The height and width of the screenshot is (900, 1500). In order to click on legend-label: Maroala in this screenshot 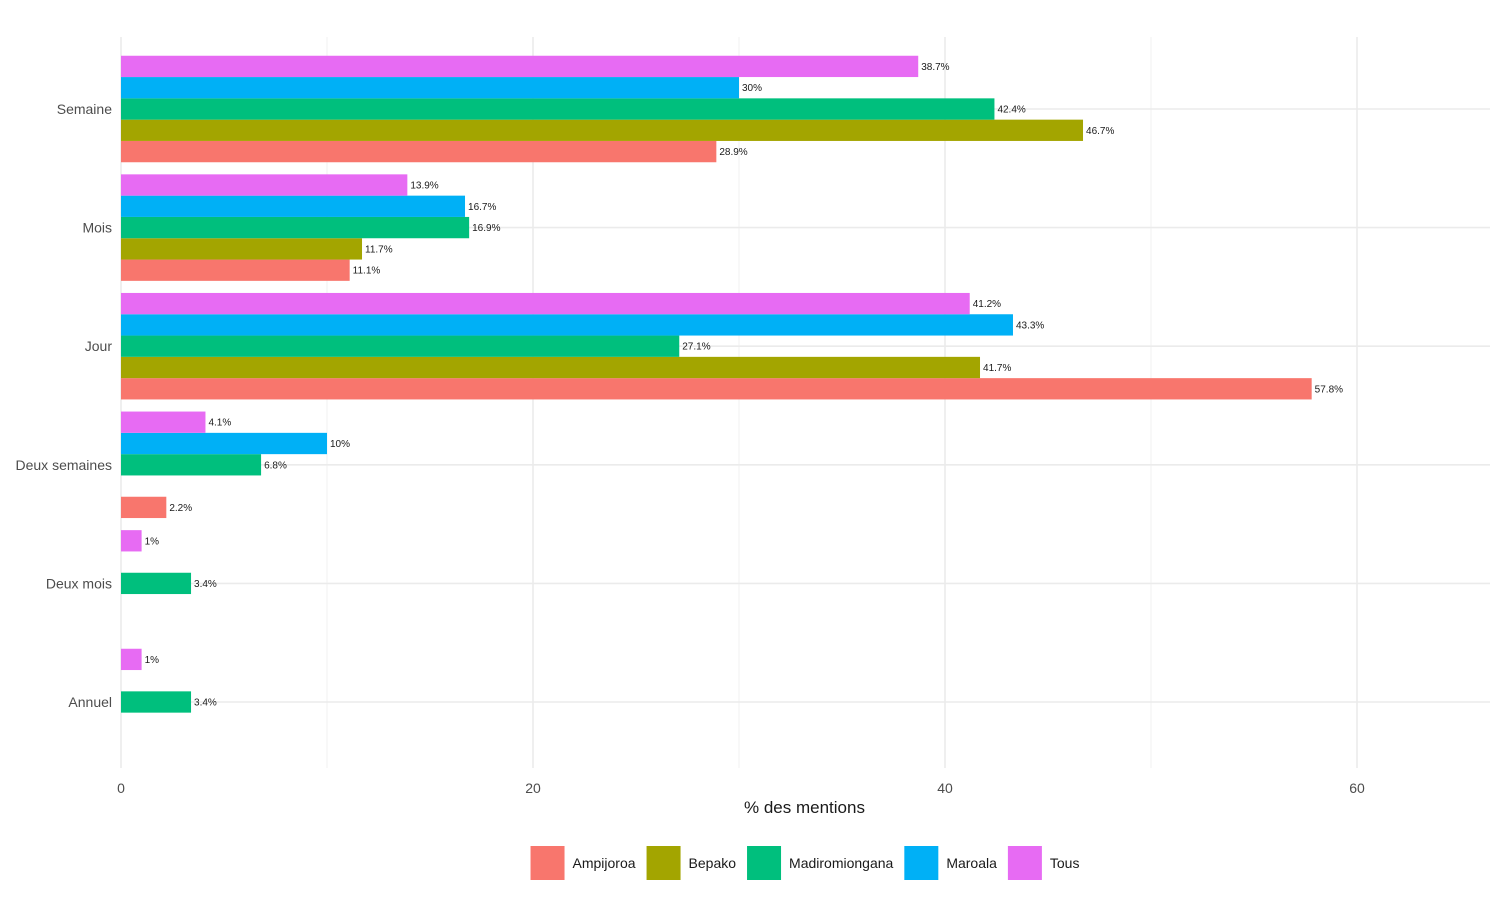, I will do `click(971, 863)`.